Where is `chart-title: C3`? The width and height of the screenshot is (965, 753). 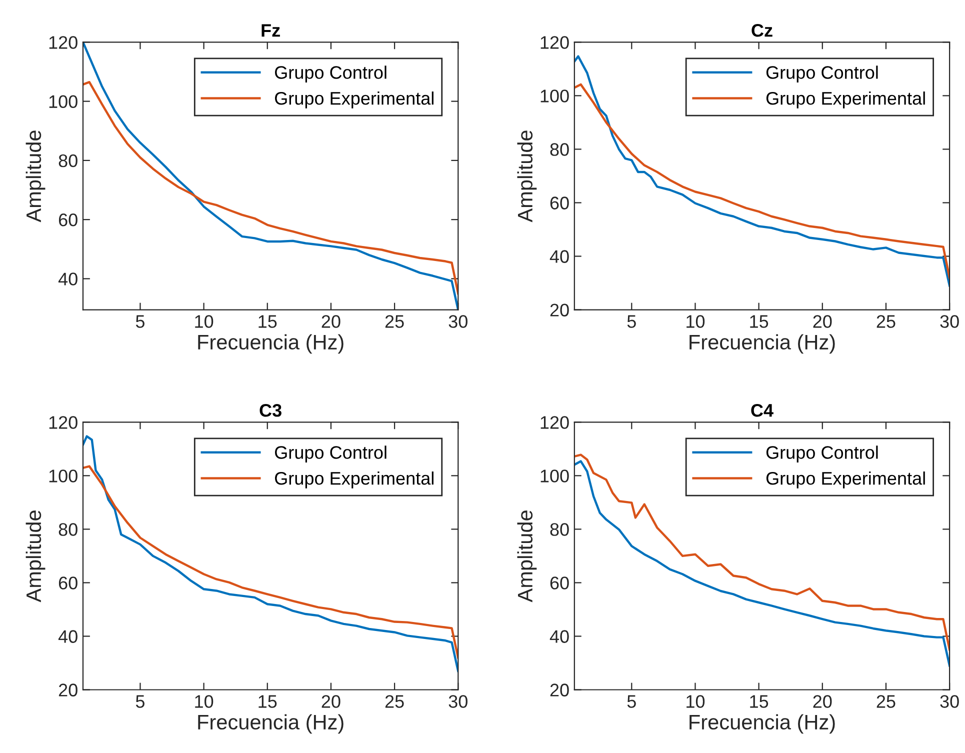
chart-title: C3 is located at coordinates (271, 410).